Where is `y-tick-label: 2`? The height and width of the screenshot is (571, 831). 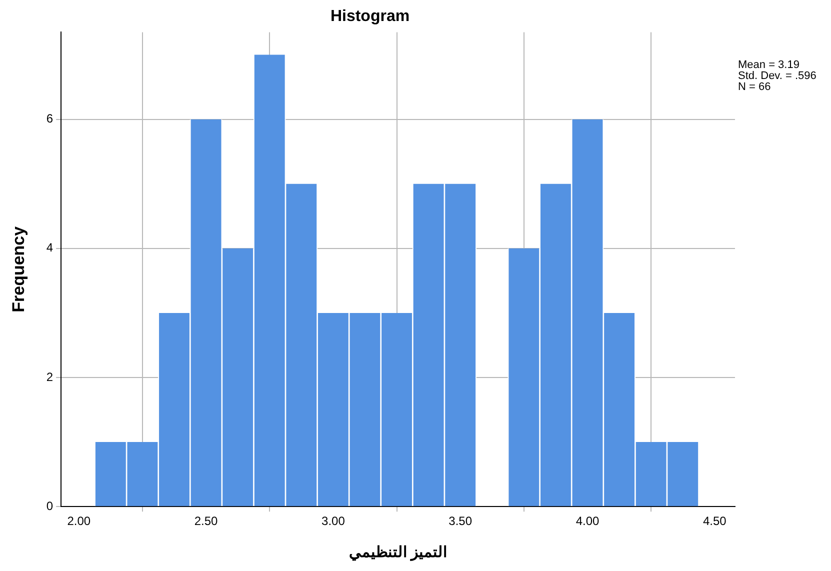
y-tick-label: 2 is located at coordinates (50, 377).